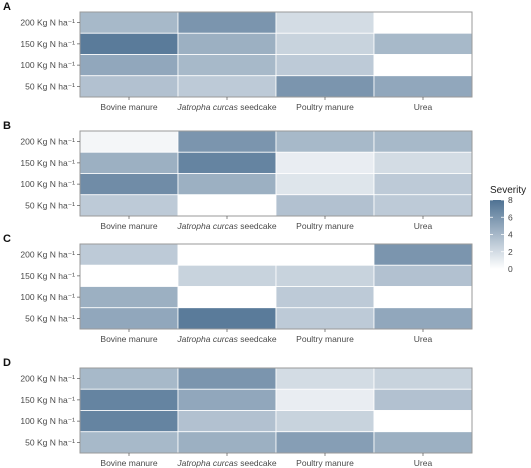  Describe the element at coordinates (7, 239) in the screenshot. I see `panel-label: C` at that location.